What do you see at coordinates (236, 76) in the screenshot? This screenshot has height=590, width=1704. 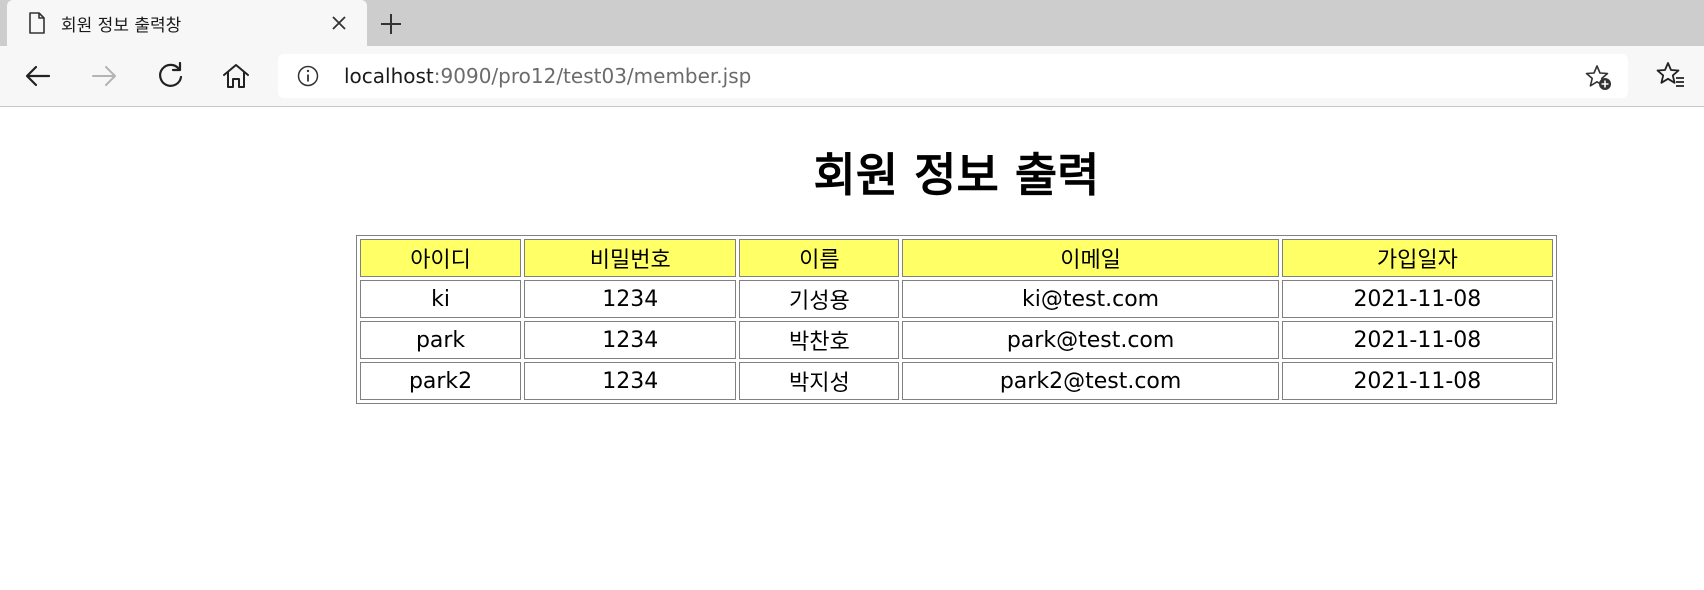 I see `home-icon` at bounding box center [236, 76].